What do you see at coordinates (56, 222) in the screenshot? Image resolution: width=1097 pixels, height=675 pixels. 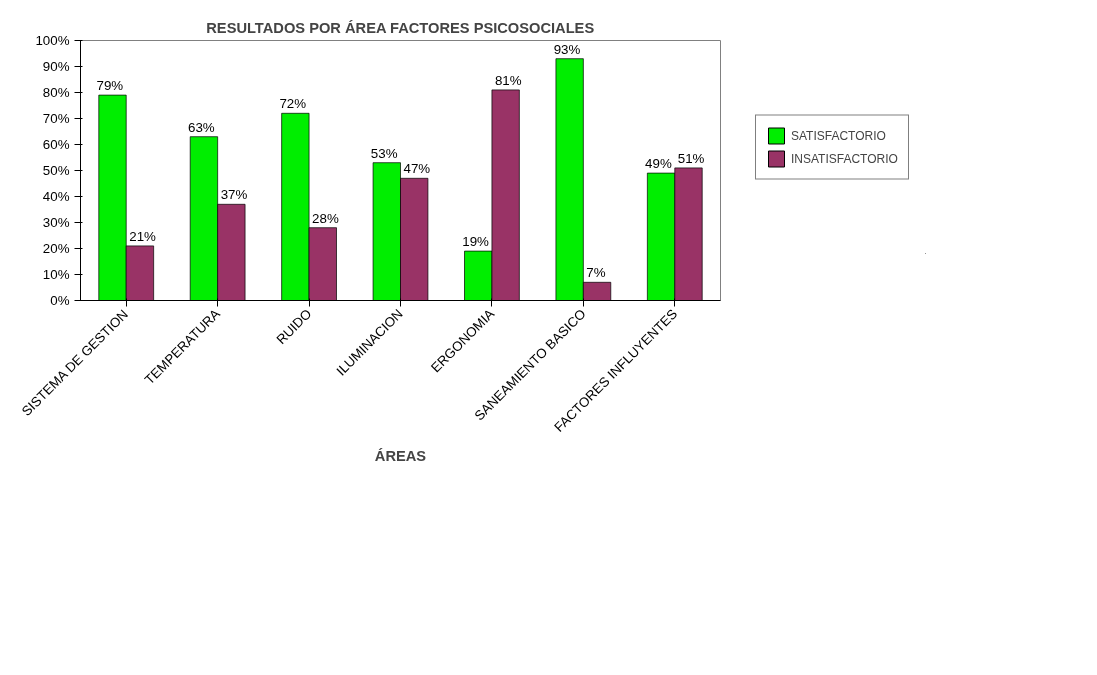 I see `y-tick-label: 30%` at bounding box center [56, 222].